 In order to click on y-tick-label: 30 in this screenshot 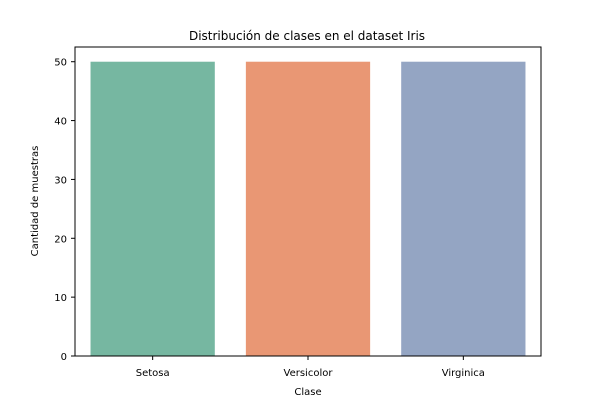, I will do `click(60, 180)`.